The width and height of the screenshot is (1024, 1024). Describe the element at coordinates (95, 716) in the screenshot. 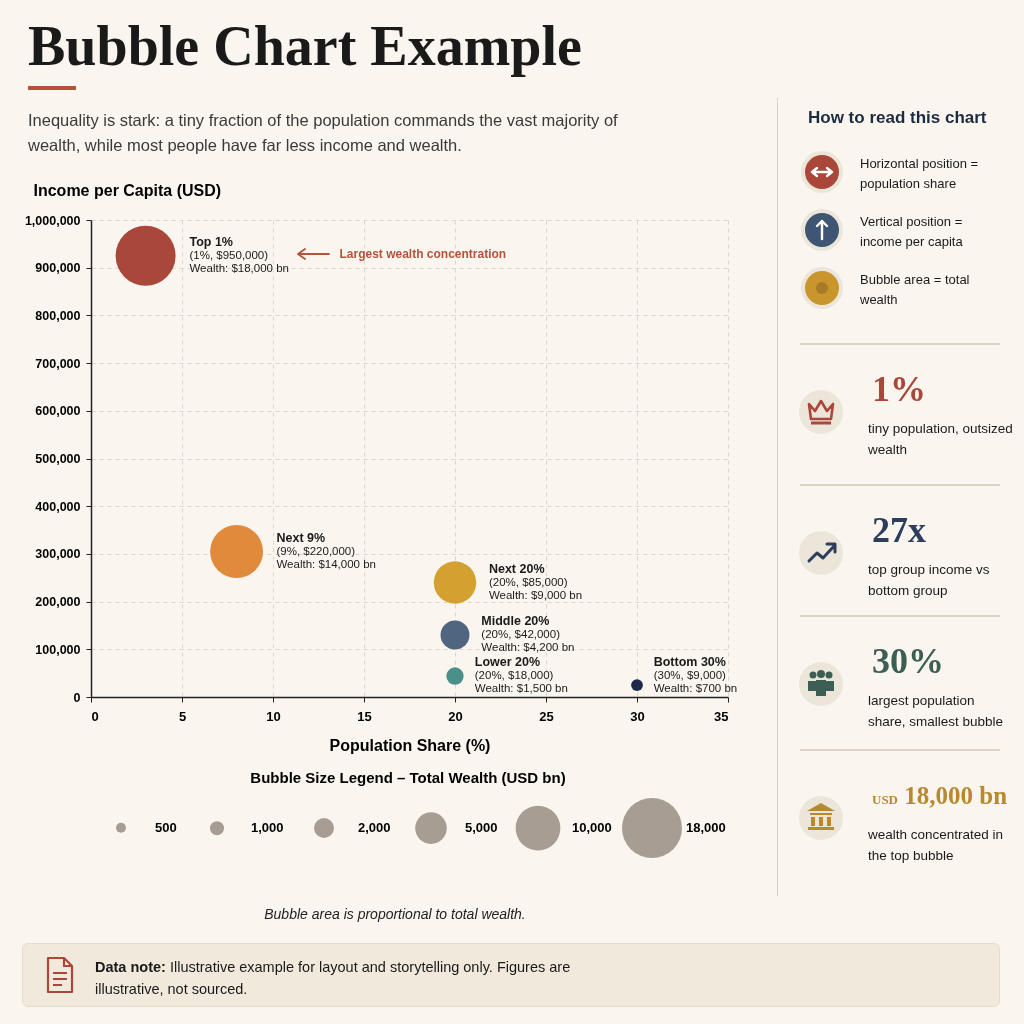

I see `x-tick-label: 0` at that location.